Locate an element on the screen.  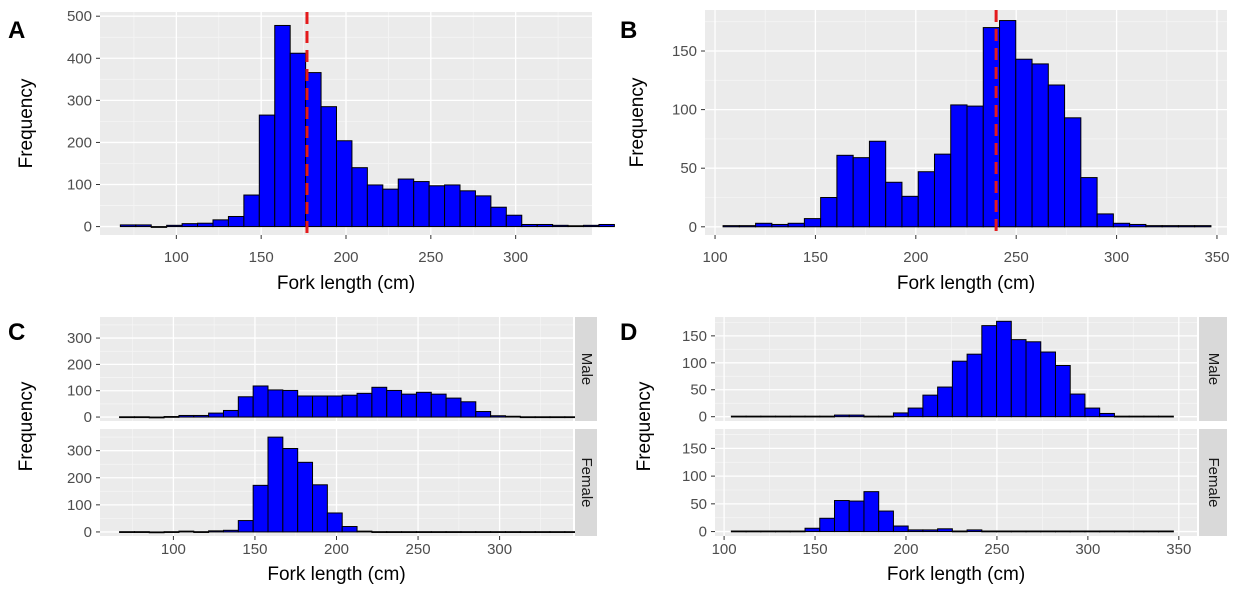
panel-letter: A is located at coordinates (16, 30).